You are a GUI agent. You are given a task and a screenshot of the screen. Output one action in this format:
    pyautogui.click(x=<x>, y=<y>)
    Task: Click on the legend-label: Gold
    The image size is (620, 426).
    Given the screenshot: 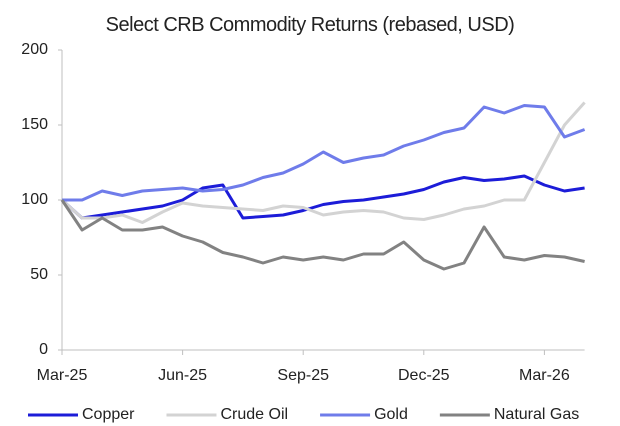 What is the action you would take?
    pyautogui.click(x=391, y=414)
    